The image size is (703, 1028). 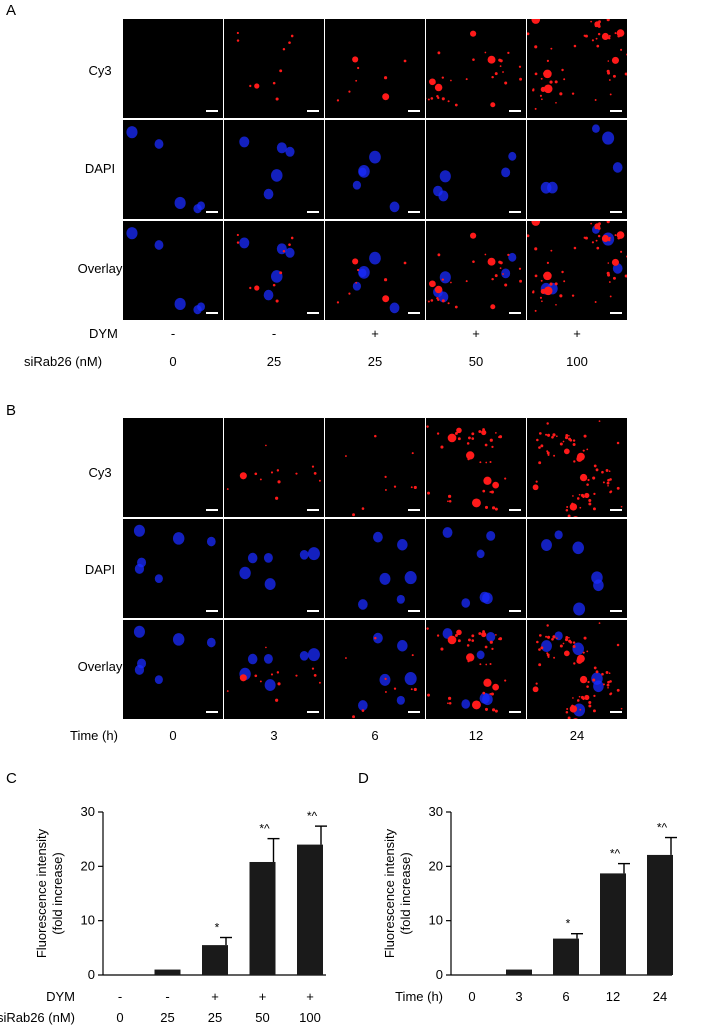 I want to click on row-label-dapi-b: DAPI, so click(x=100, y=569).